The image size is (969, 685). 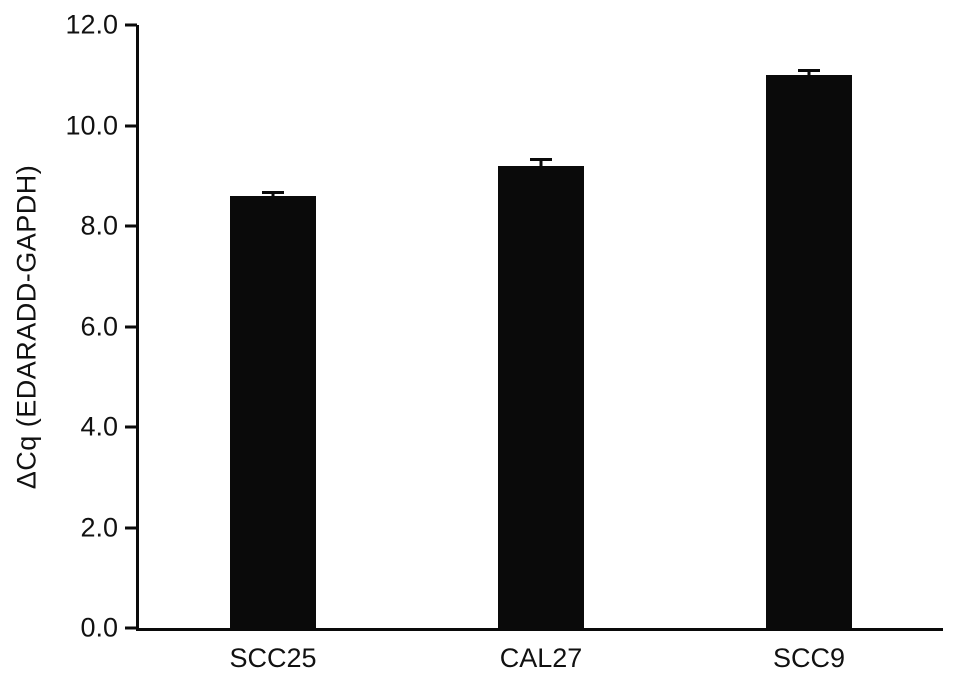 What do you see at coordinates (541, 396) in the screenshot?
I see `bar-cal27` at bounding box center [541, 396].